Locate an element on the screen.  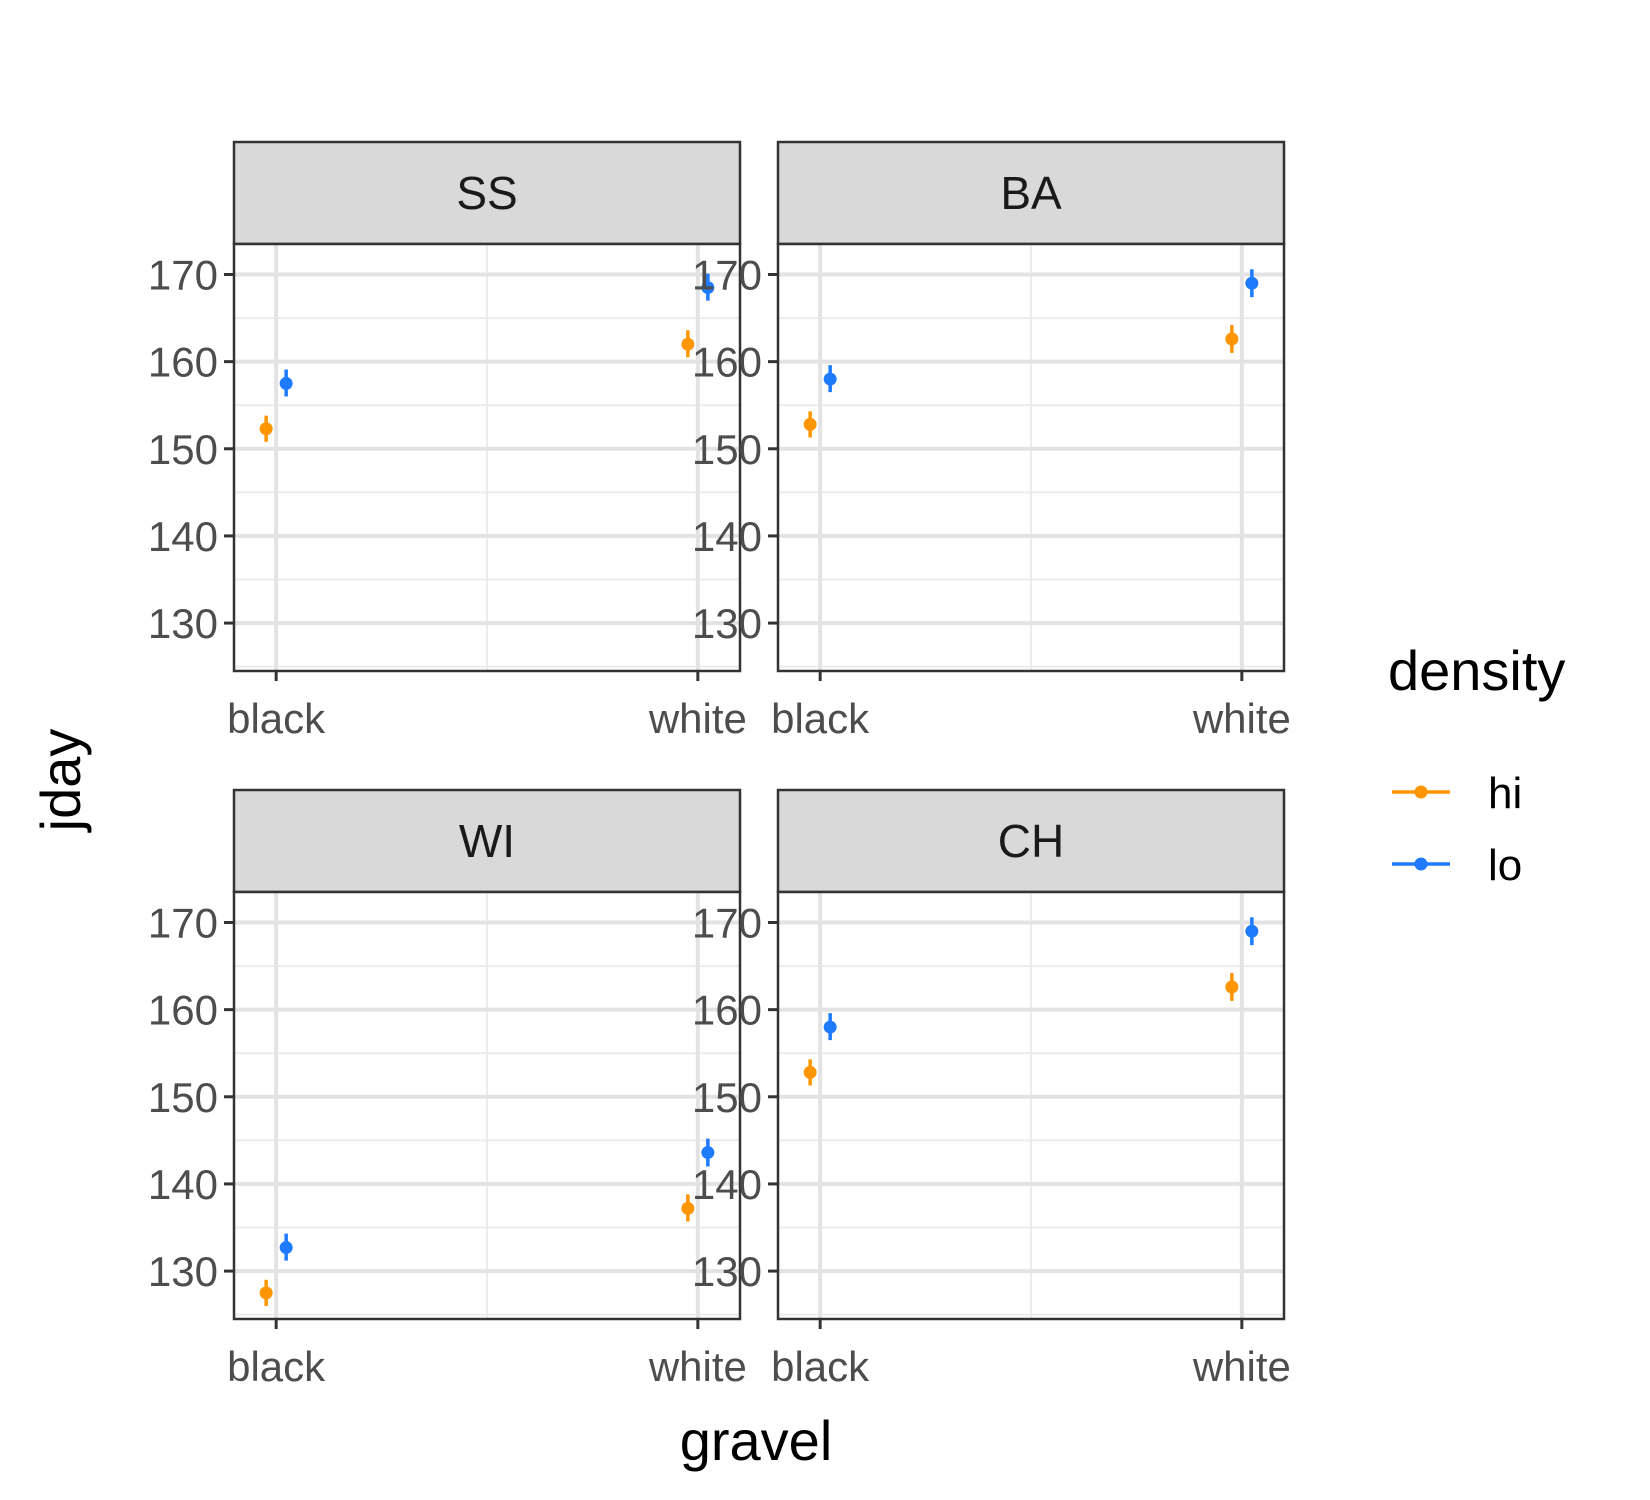
facet-panel-wi: WI 130 140 150 160 170 black white is located at coordinates (447, 1089).